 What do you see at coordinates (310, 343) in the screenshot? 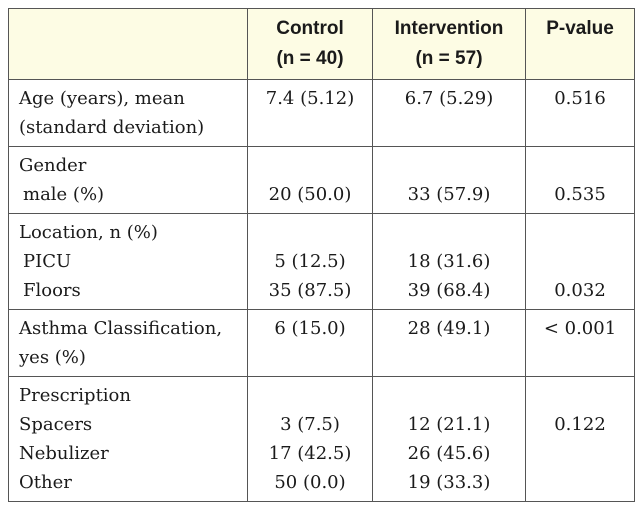
I see `asthma-control: 6 (15.0)` at bounding box center [310, 343].